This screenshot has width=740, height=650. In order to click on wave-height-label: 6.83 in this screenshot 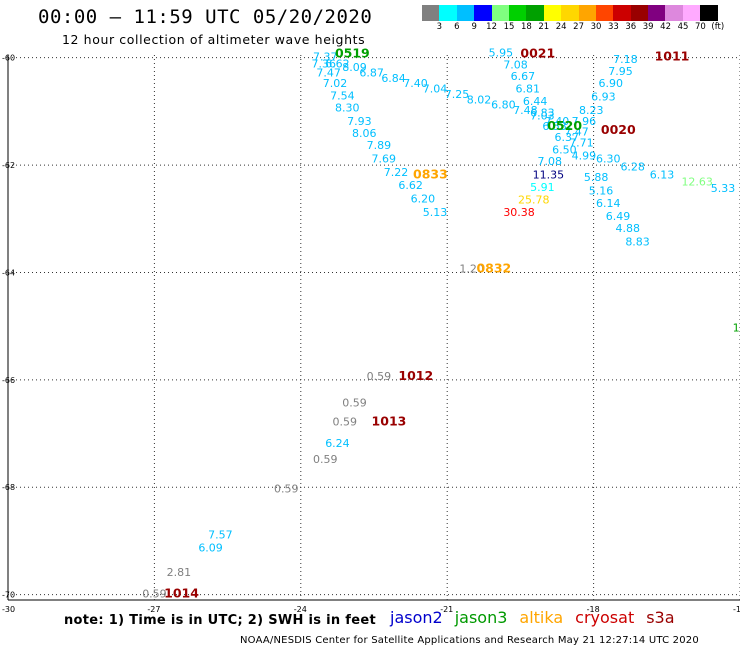, I will do `click(542, 113)`.